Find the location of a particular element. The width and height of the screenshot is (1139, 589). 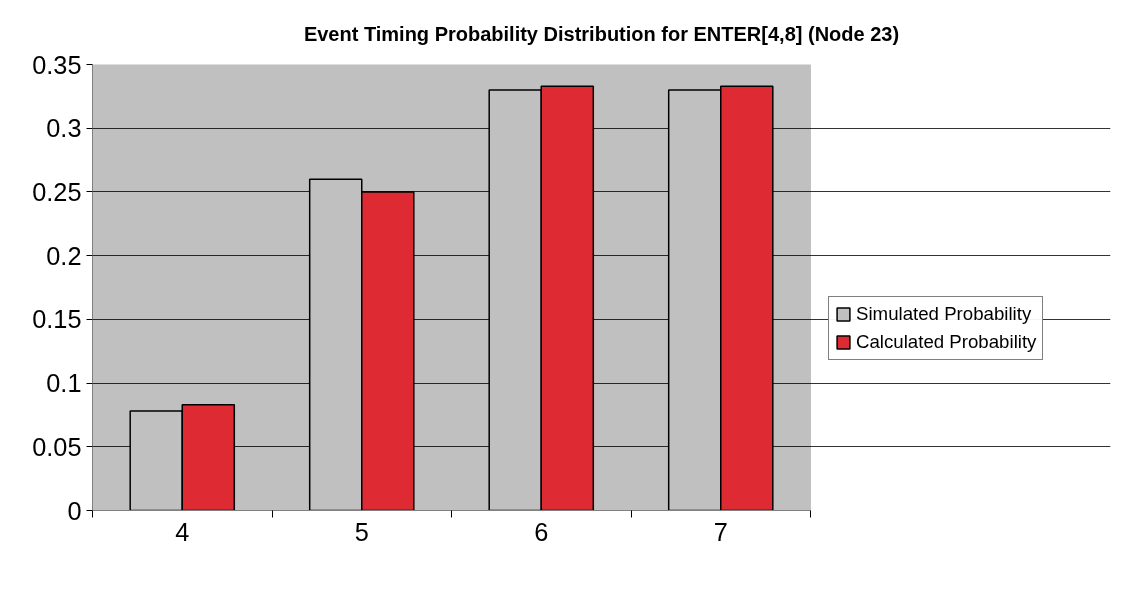

x-tick-label: 7 is located at coordinates (720, 531).